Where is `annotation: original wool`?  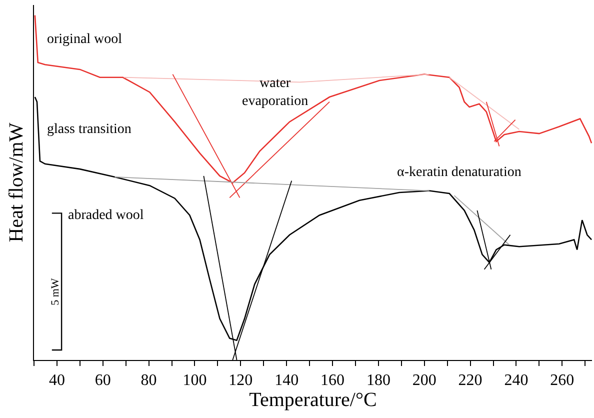
annotation: original wool is located at coordinates (84, 39).